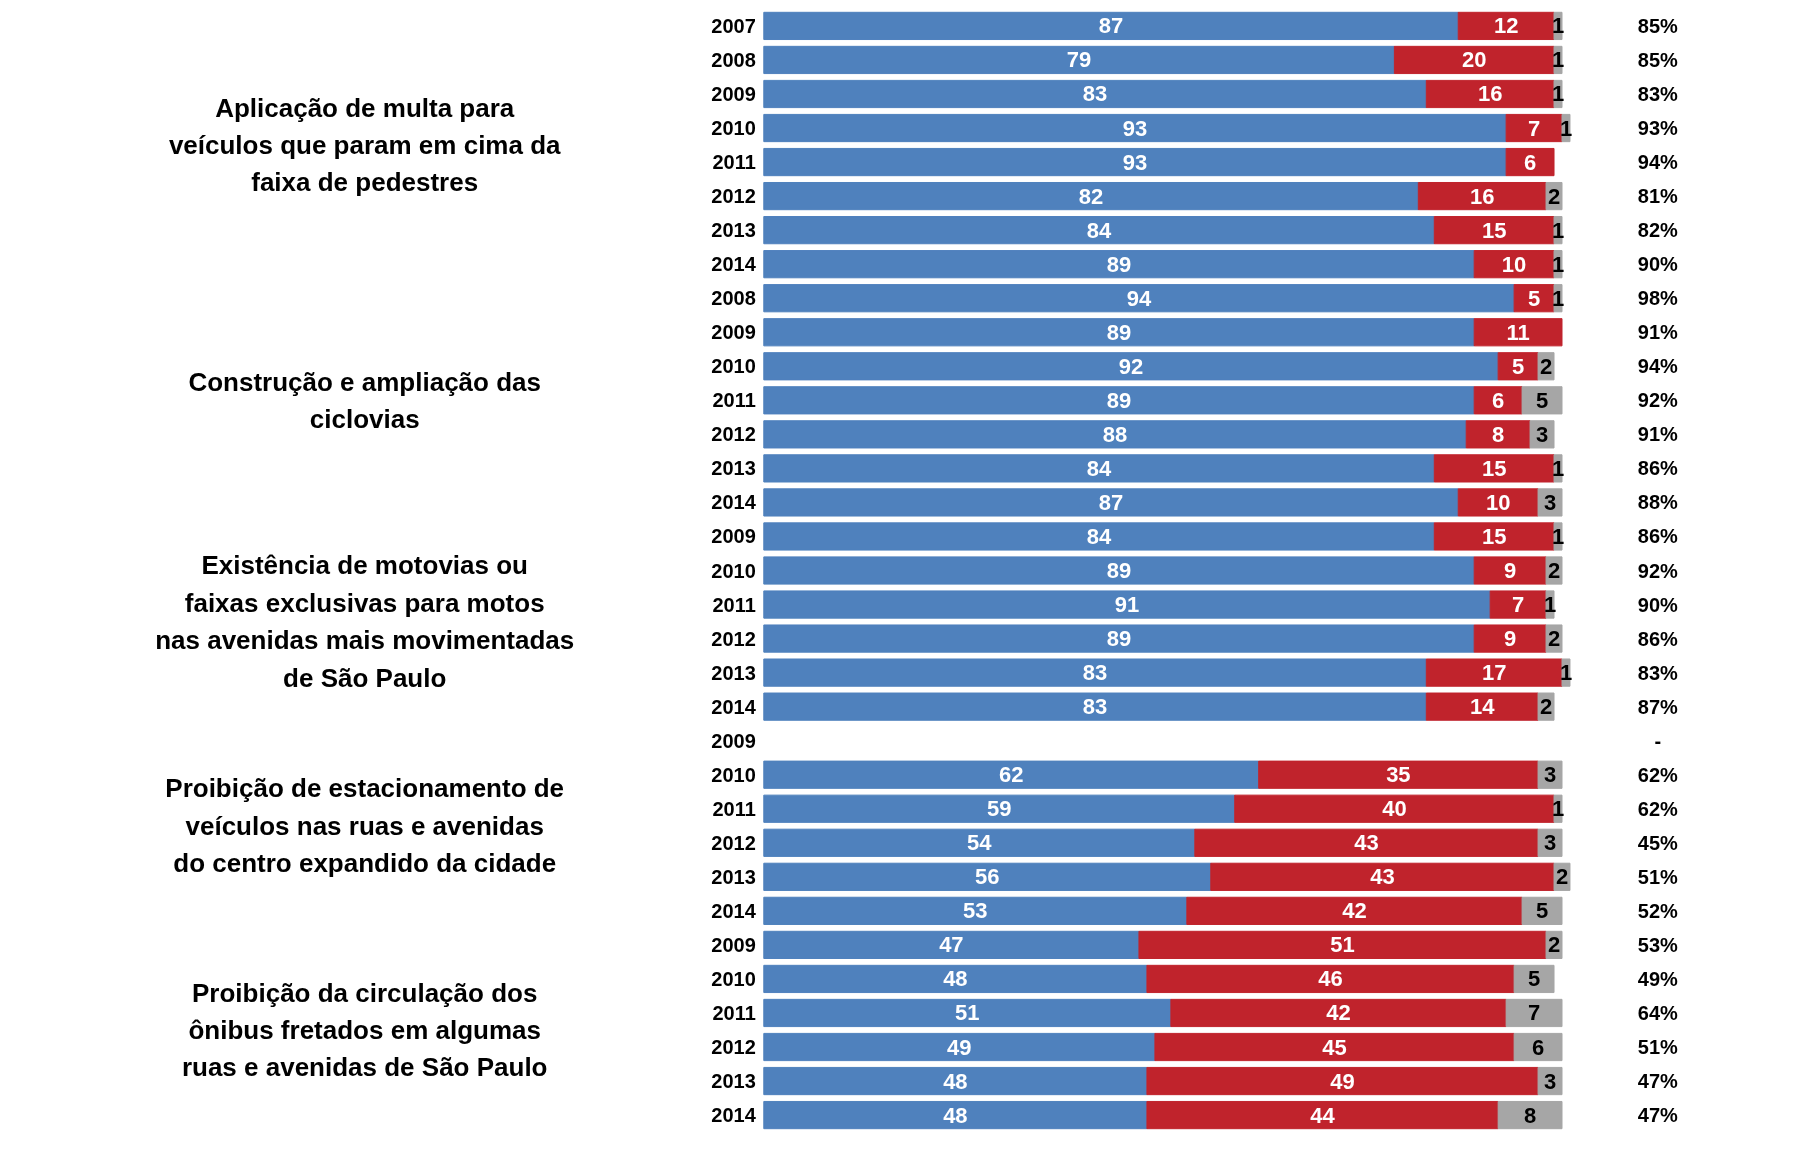 The image size is (1804, 1159). I want to click on text: 86%, so click(1658, 638).